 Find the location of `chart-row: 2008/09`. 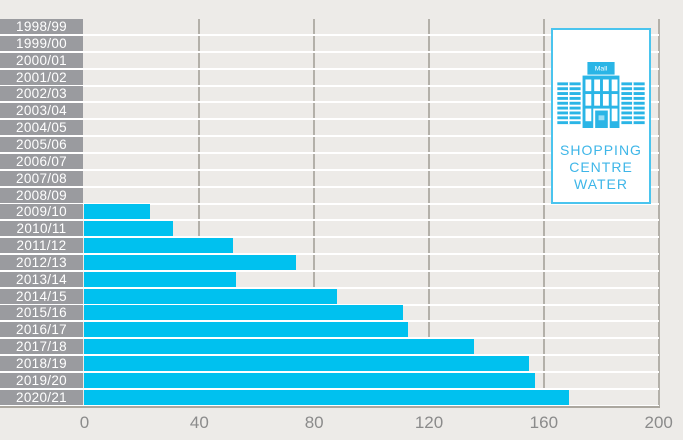

chart-row: 2008/09 is located at coordinates (341, 195).